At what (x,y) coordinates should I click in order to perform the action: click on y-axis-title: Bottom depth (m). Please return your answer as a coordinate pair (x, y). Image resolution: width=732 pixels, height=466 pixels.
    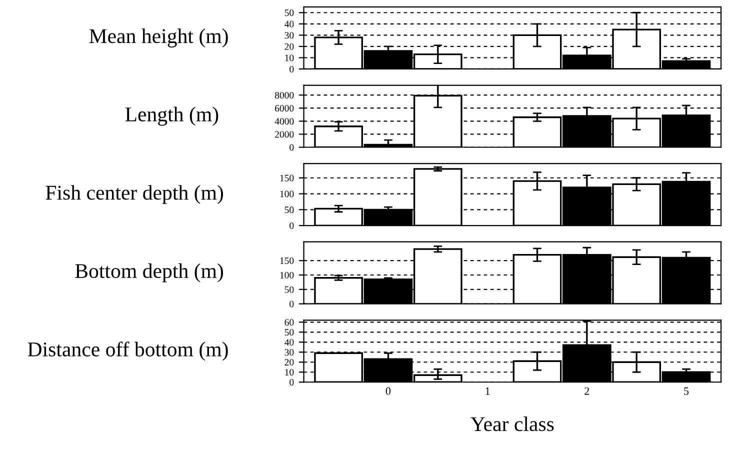
    Looking at the image, I should click on (149, 272).